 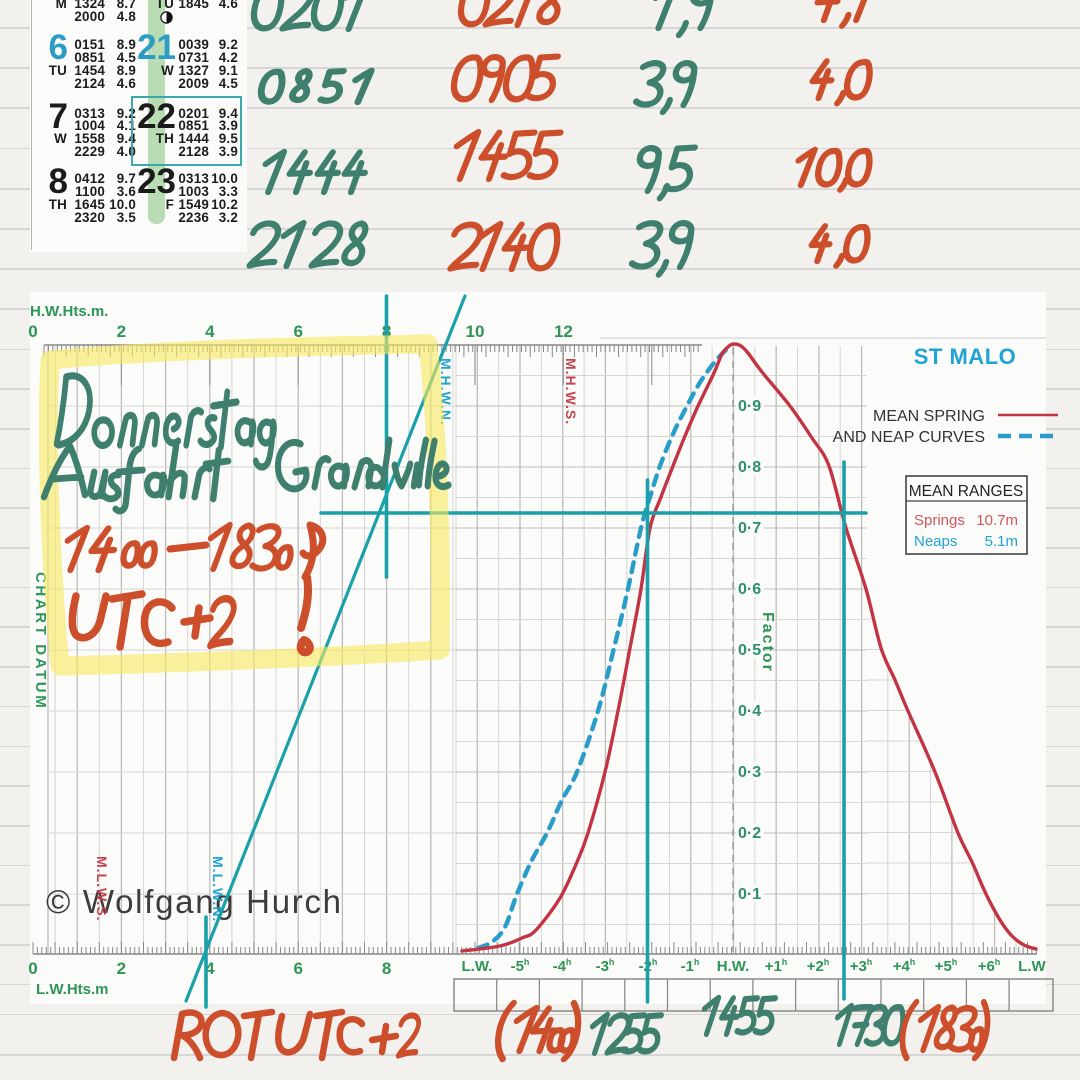 What do you see at coordinates (966, 491) in the screenshot?
I see `svg-text: MEAN RANGES` at bounding box center [966, 491].